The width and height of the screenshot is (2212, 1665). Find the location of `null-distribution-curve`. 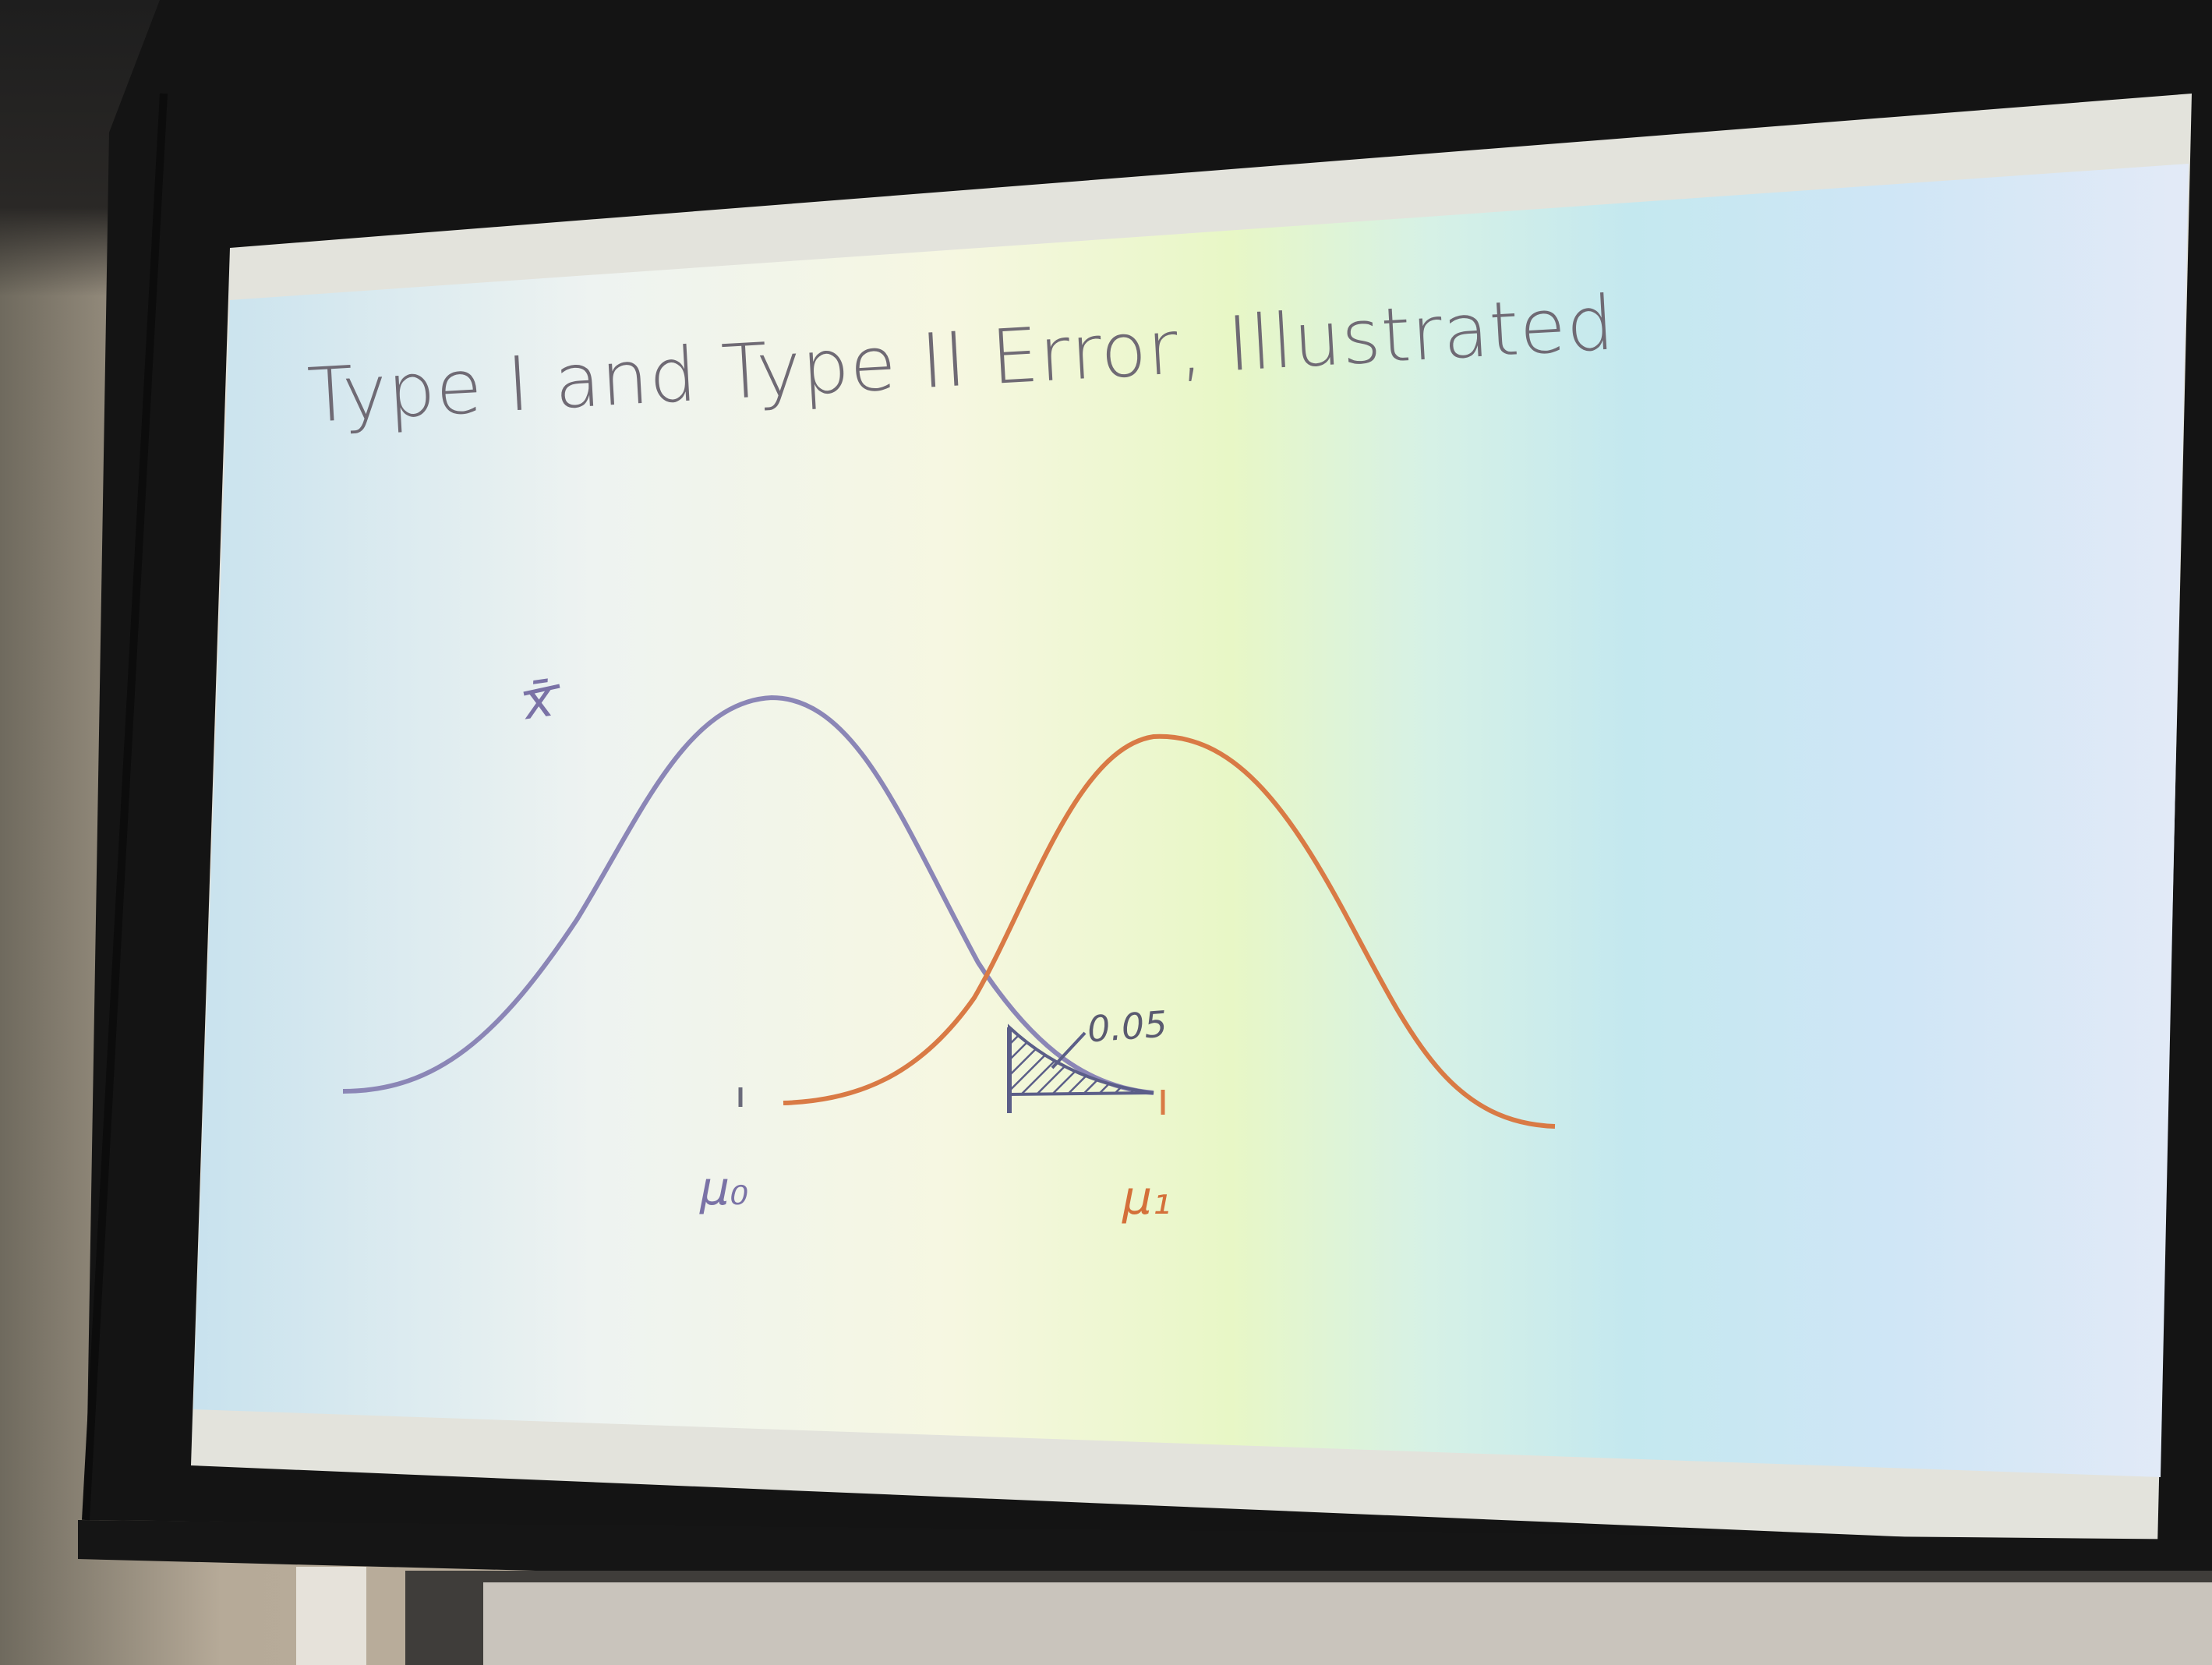

null-distribution-curve is located at coordinates (748, 895).